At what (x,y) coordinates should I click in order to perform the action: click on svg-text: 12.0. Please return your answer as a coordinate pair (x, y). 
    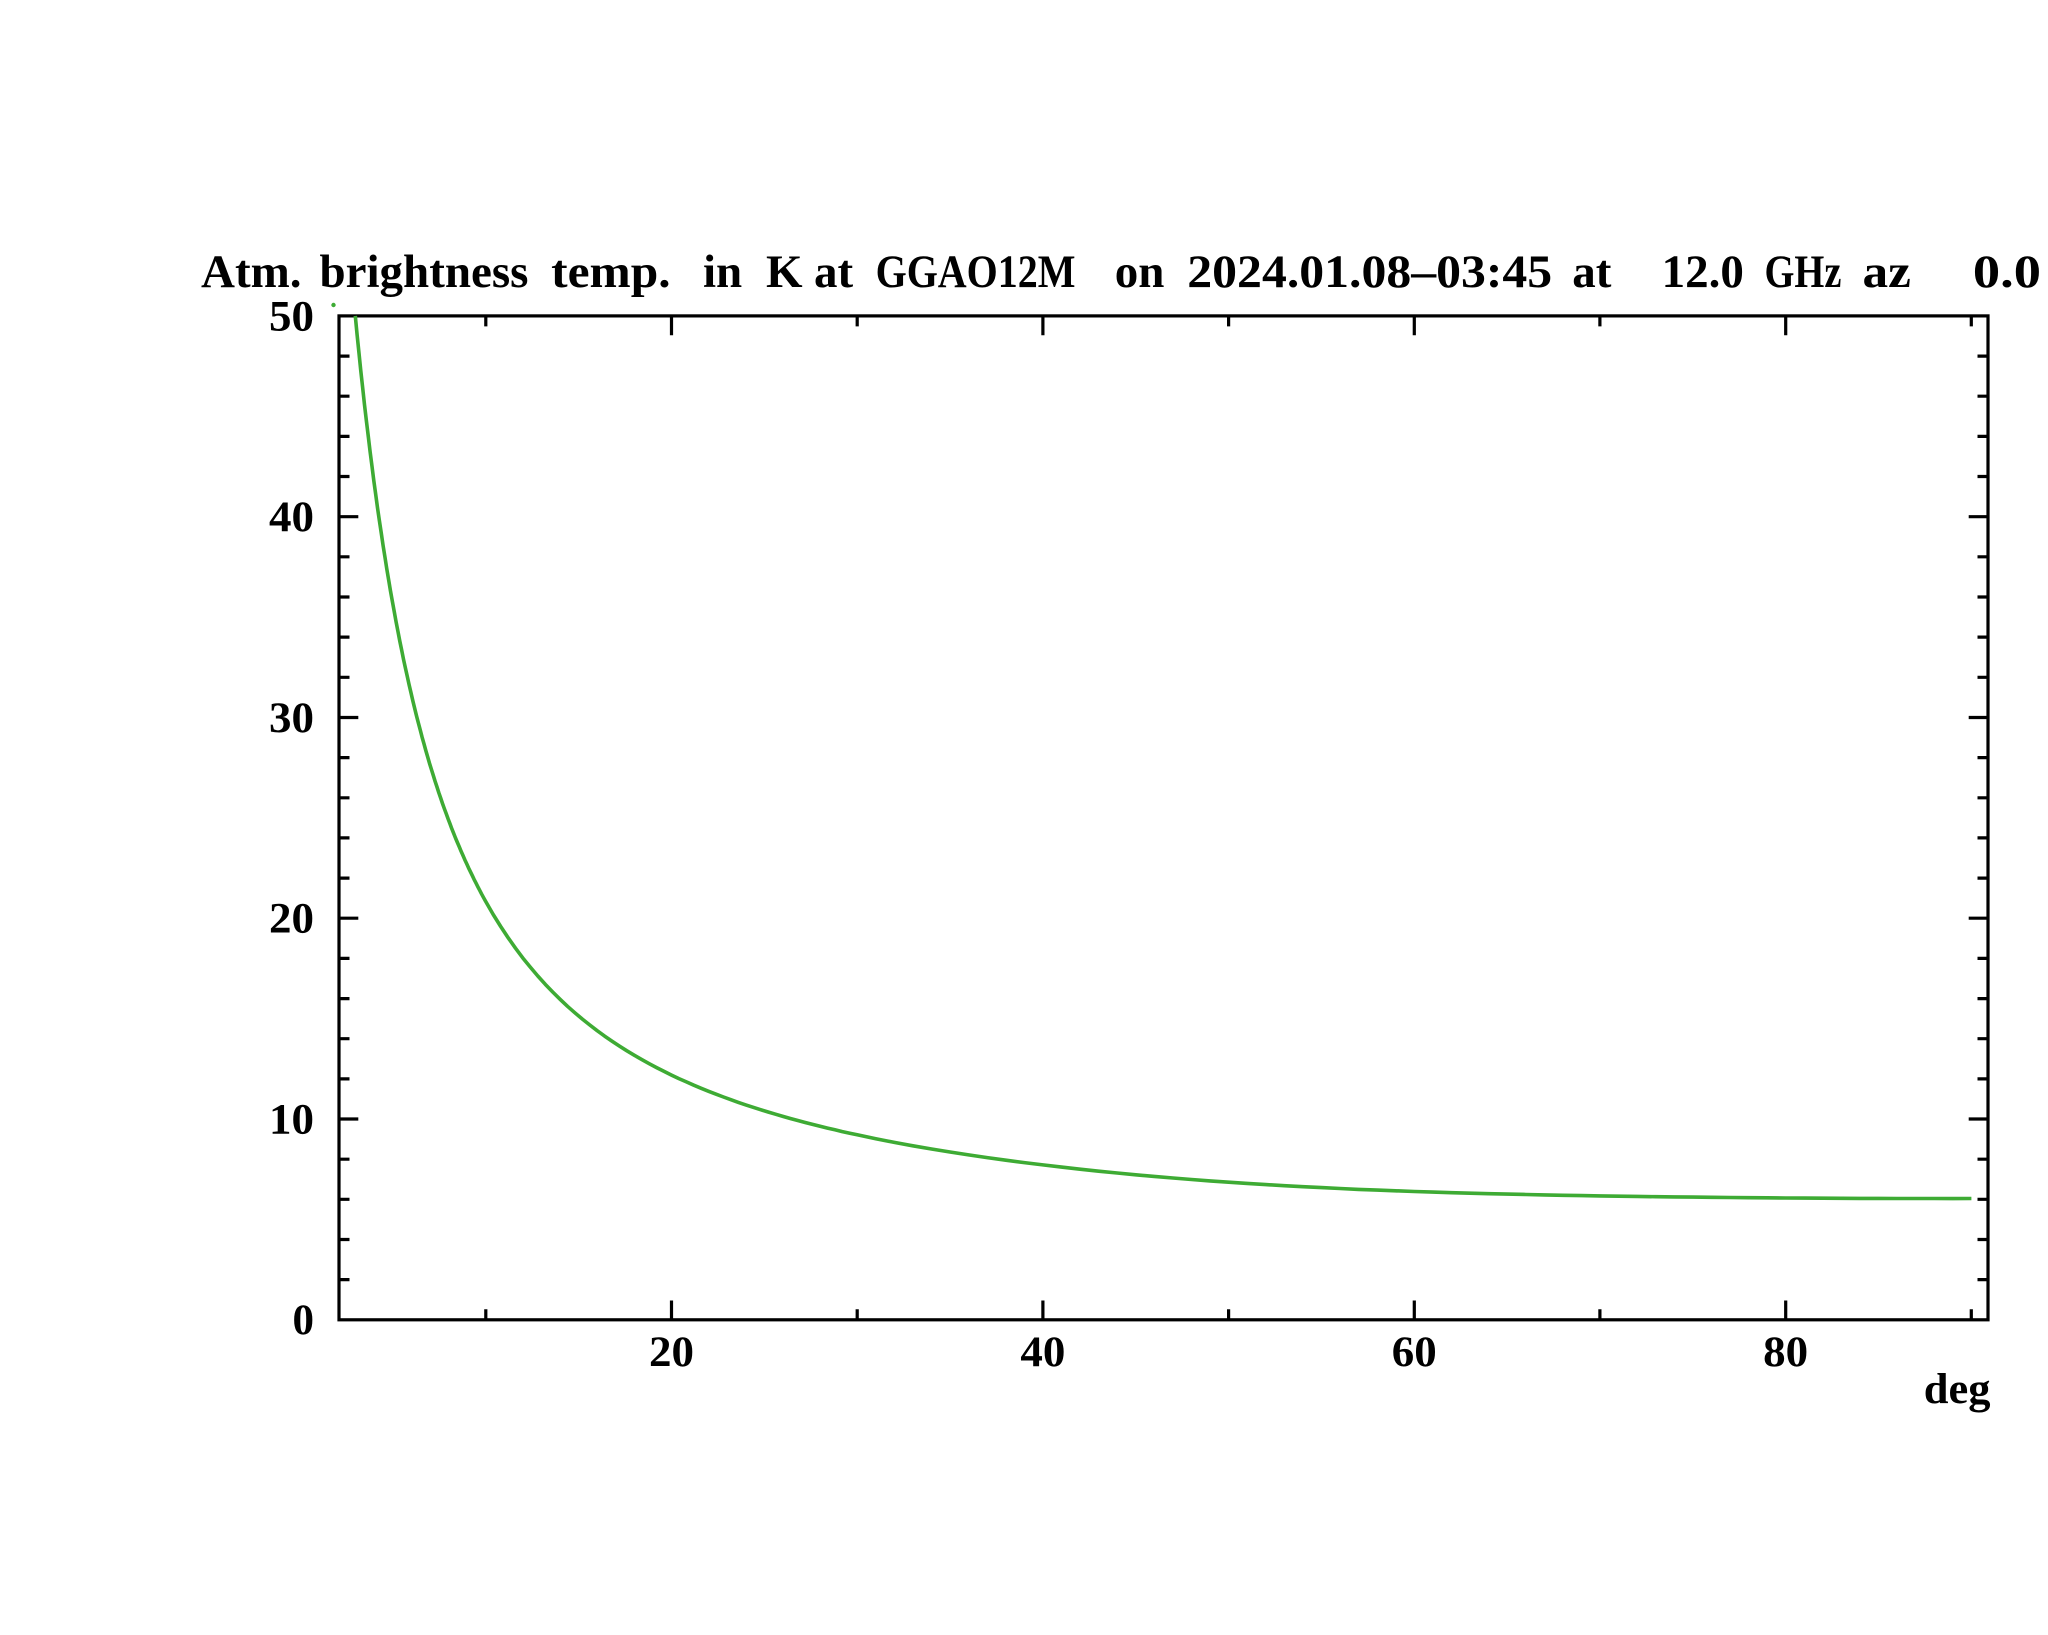
    Looking at the image, I should click on (1703, 272).